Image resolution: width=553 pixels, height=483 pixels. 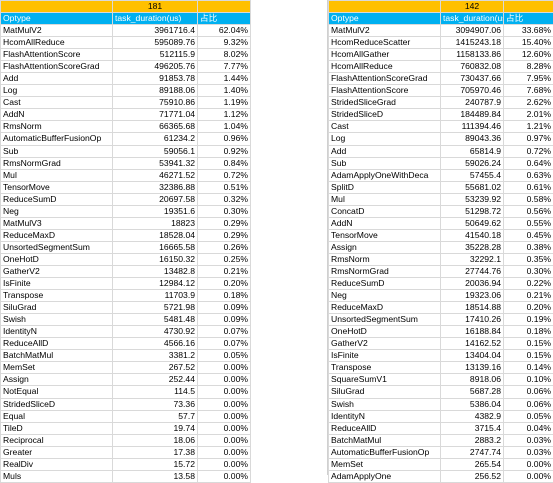 What do you see at coordinates (528, 43) in the screenshot?
I see `ratio-cell: 15.40%` at bounding box center [528, 43].